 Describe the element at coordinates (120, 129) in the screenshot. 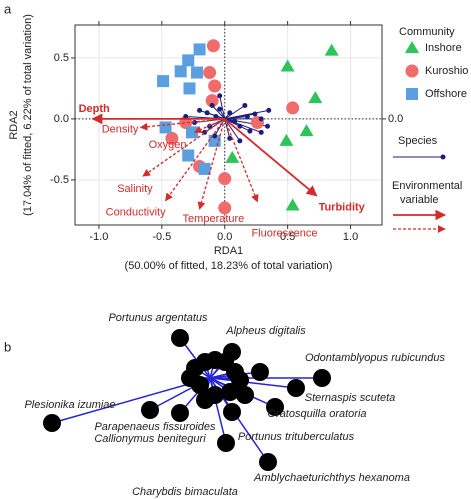

I see `env-label: Density` at that location.